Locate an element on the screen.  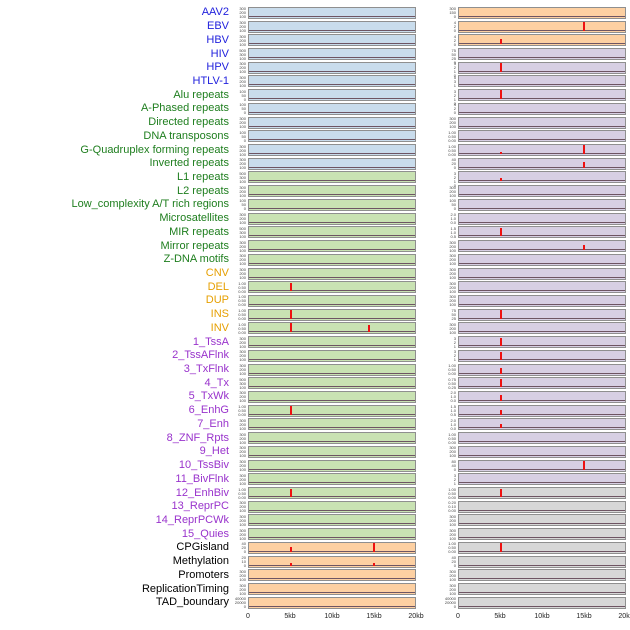
y-axis-ticks: 100 50 0 is located at coordinates (241, 136).